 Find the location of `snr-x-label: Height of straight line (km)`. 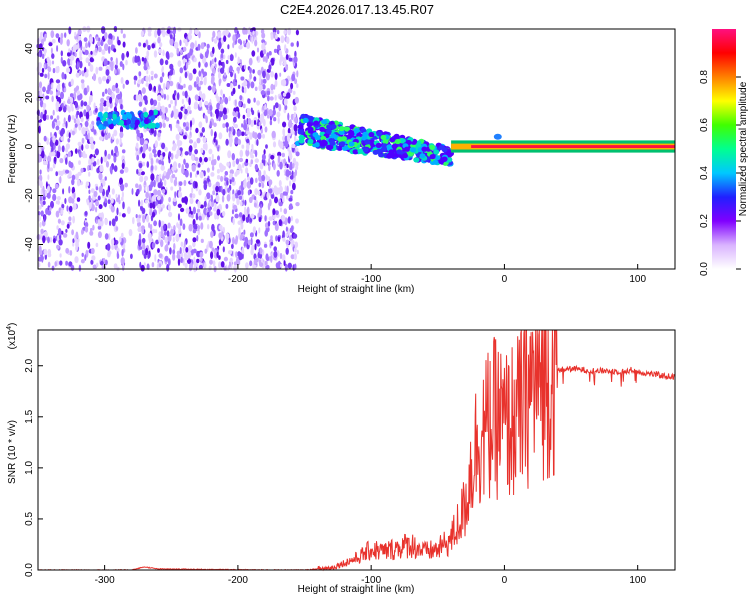

snr-x-label: Height of straight line (km) is located at coordinates (356, 589).